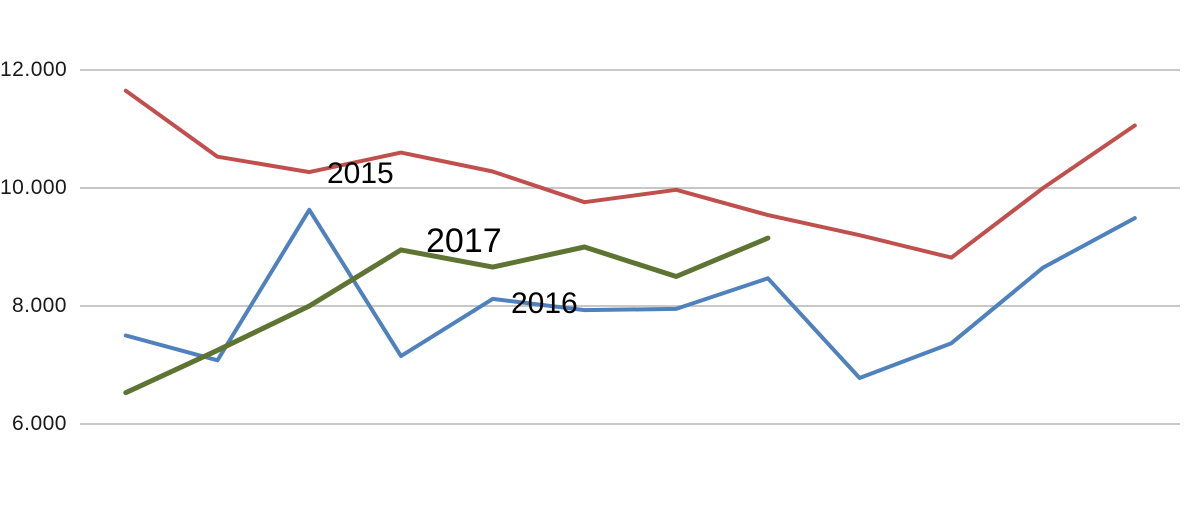 The width and height of the screenshot is (1200, 520). What do you see at coordinates (34, 187) in the screenshot?
I see `y-tick-label-10000: 10.000` at bounding box center [34, 187].